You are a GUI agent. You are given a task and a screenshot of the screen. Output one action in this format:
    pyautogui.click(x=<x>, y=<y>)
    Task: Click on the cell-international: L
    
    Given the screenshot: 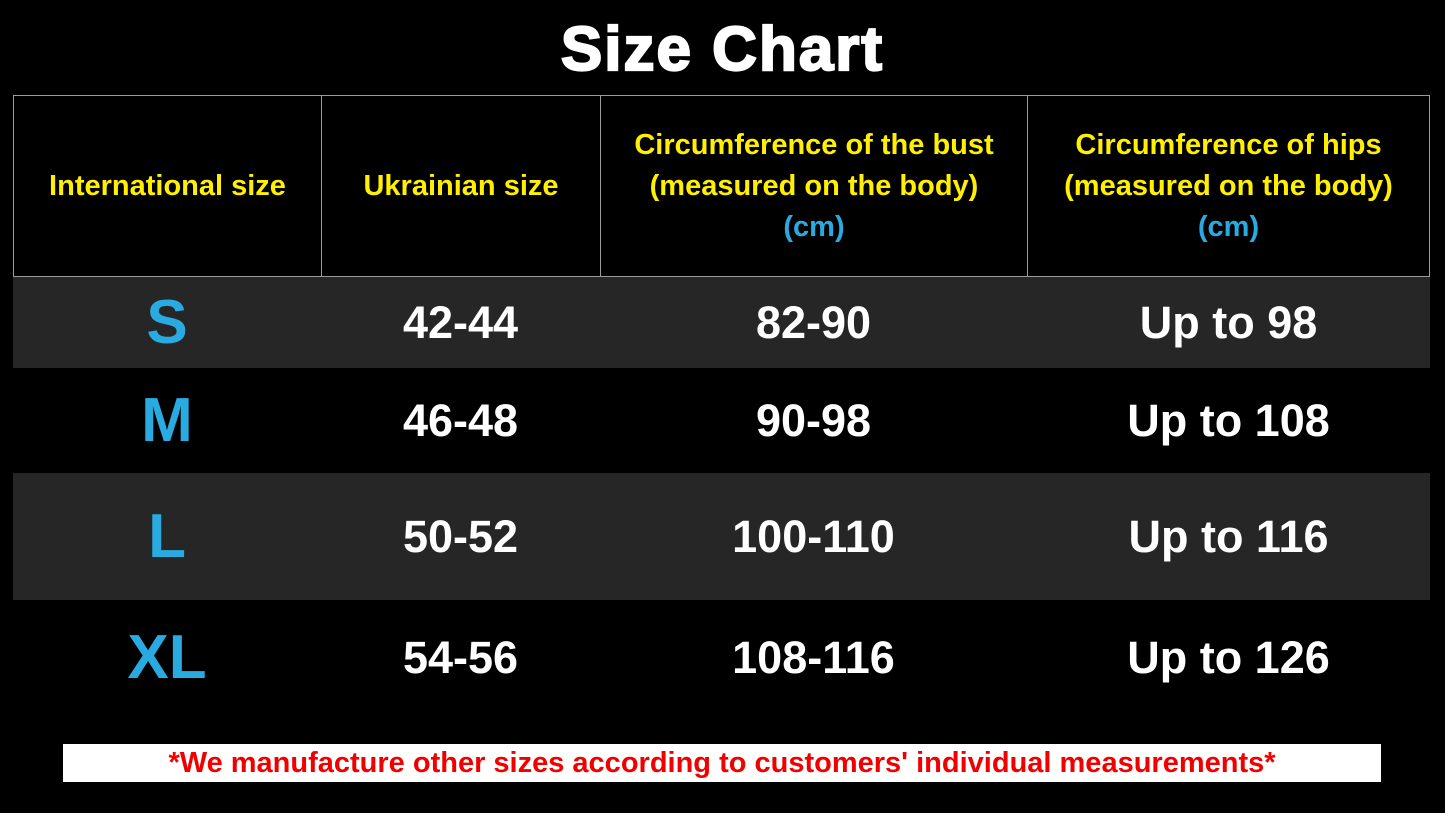 What is the action you would take?
    pyautogui.click(x=167, y=536)
    